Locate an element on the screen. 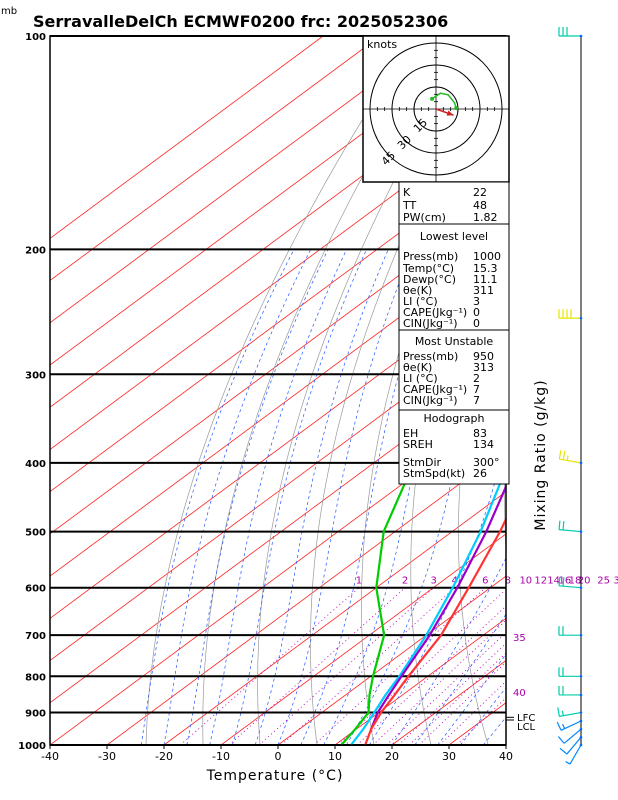  hodograph-indices-box is located at coordinates (454, 447).